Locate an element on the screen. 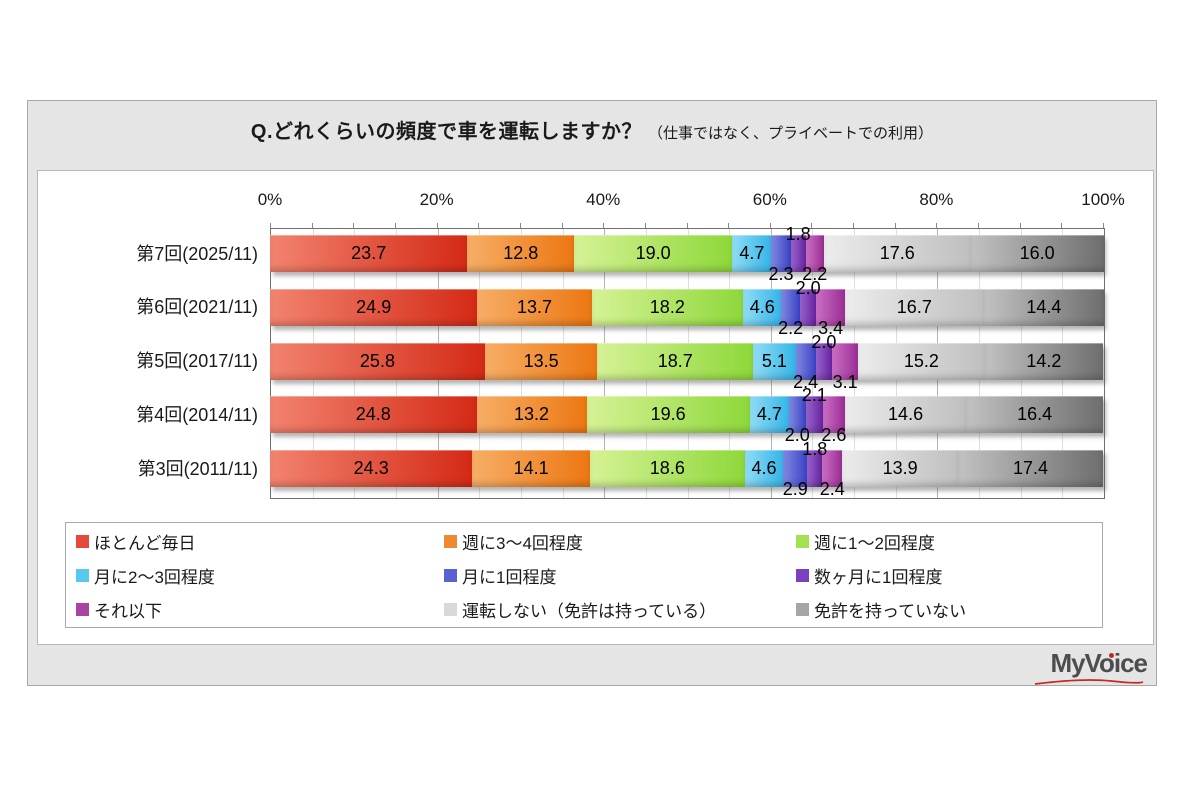 This screenshot has width=1199, height=800. x-axis-label: 40% is located at coordinates (603, 199).